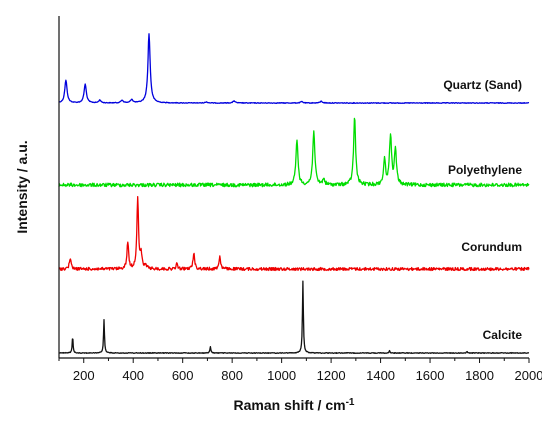 The image size is (542, 422). I want to click on x-tick-label-1400: 1400, so click(380, 375).